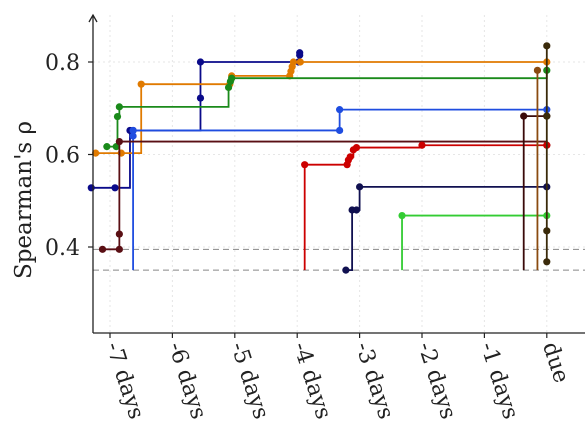 This screenshot has width=585, height=432. What do you see at coordinates (62, 248) in the screenshot?
I see `y-tick-label: 0.4` at bounding box center [62, 248].